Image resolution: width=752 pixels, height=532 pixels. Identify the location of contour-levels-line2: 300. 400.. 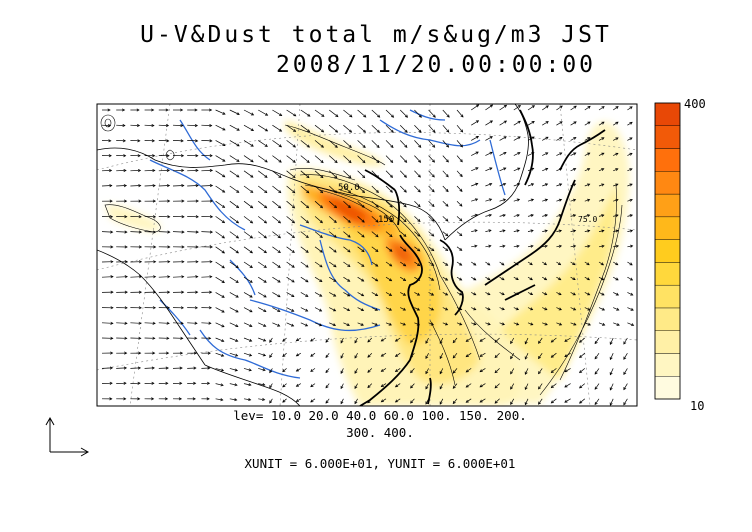
(380, 432).